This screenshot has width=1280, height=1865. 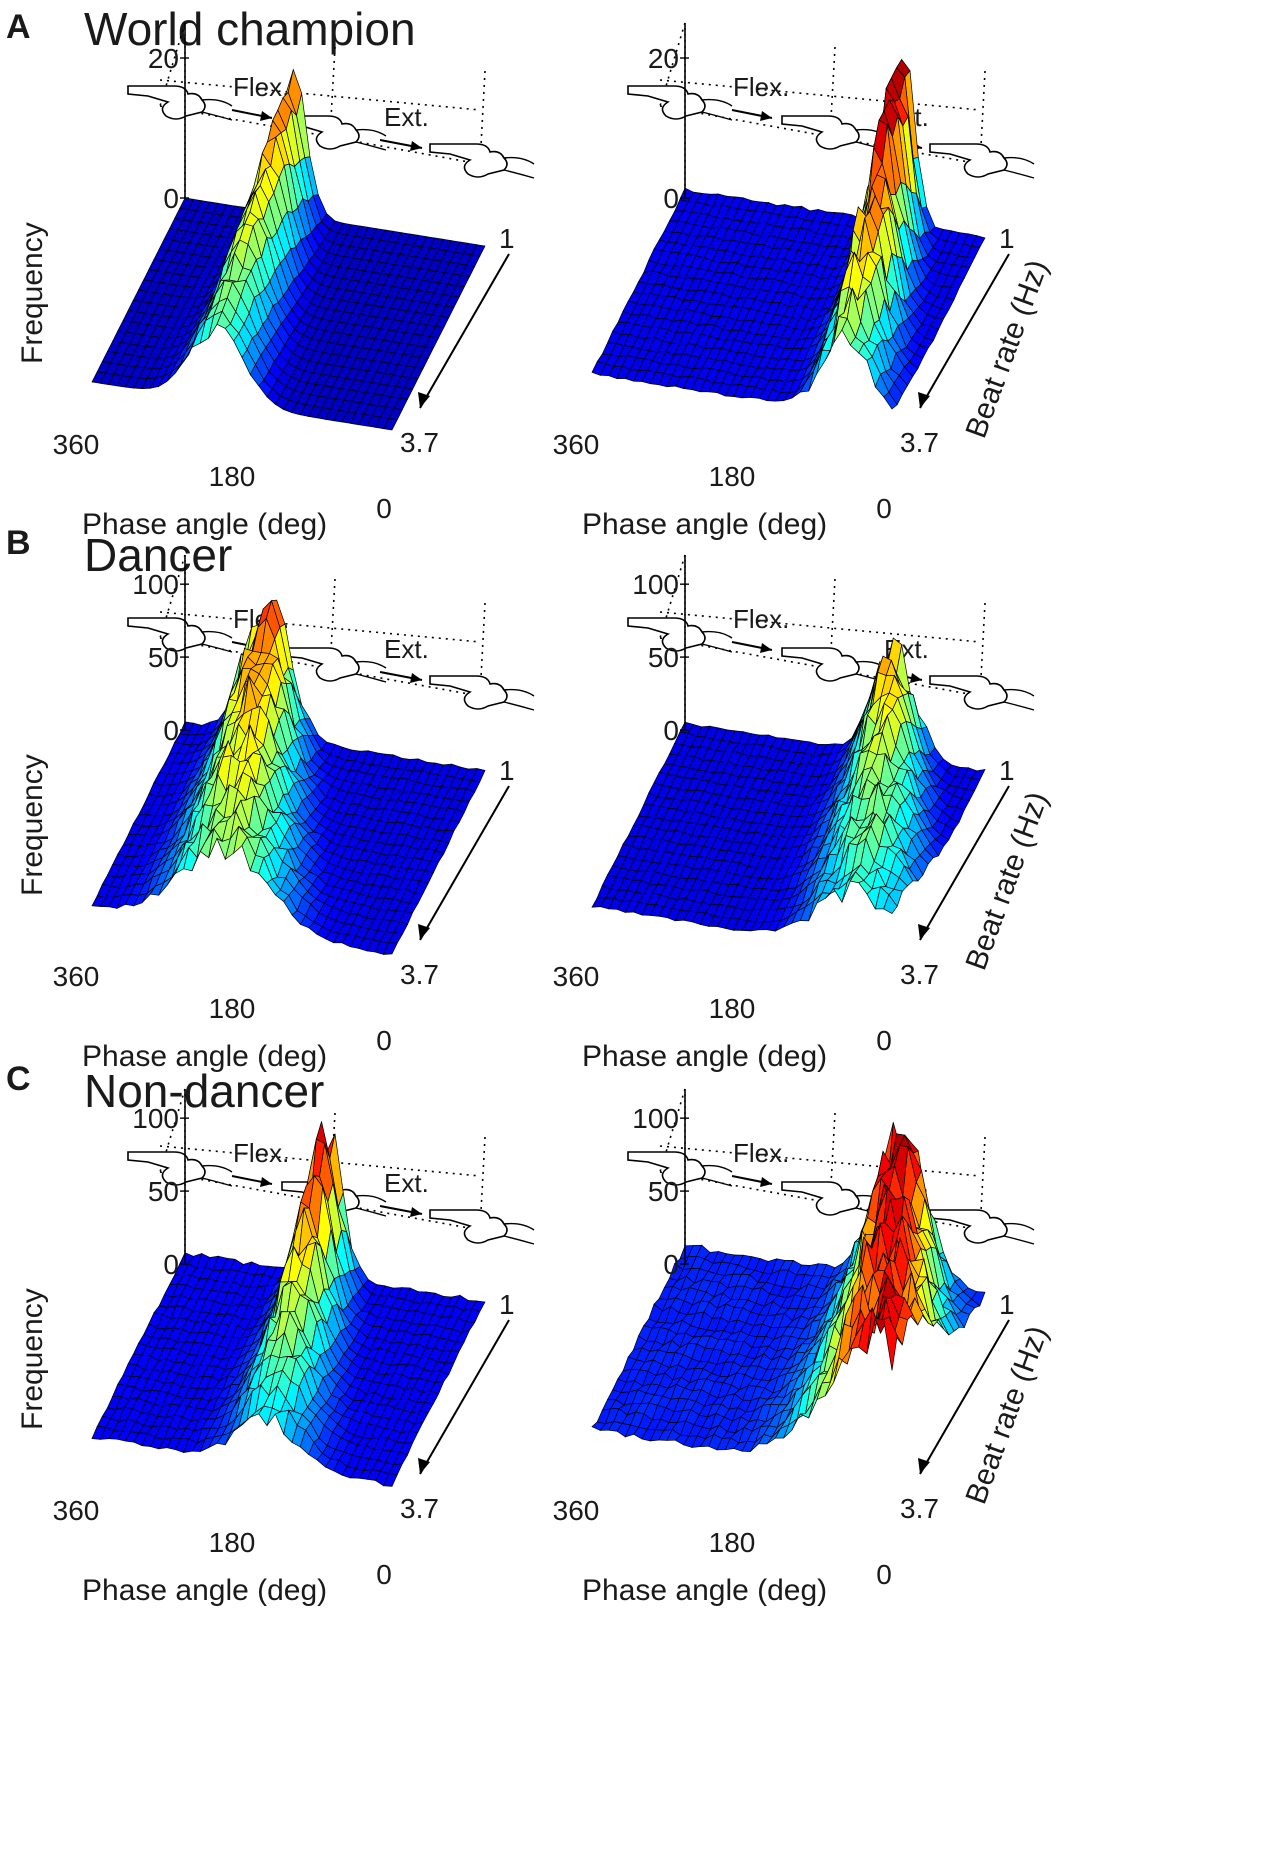 What do you see at coordinates (18, 27) in the screenshot?
I see `panel-letter-a: A` at bounding box center [18, 27].